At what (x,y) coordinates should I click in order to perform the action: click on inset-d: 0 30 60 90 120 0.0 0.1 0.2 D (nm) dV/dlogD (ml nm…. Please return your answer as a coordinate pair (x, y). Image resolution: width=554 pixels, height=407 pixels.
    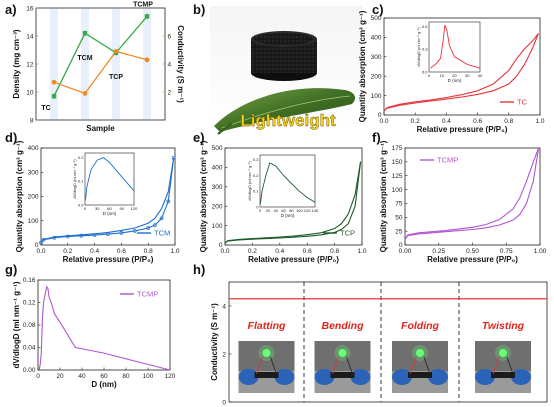
    Looking at the image, I should click on (105, 184).